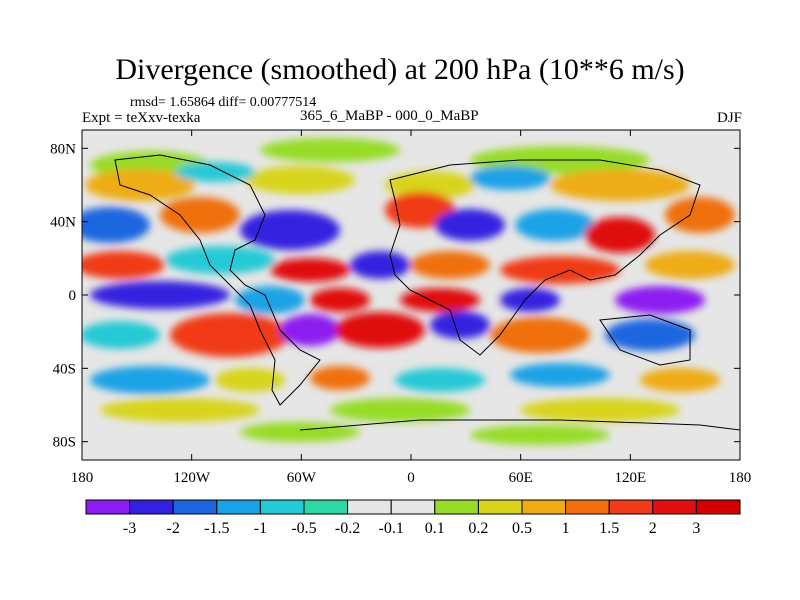 The width and height of the screenshot is (800, 600). Describe the element at coordinates (609, 528) in the screenshot. I see `colorbar-label: 1.5` at that location.